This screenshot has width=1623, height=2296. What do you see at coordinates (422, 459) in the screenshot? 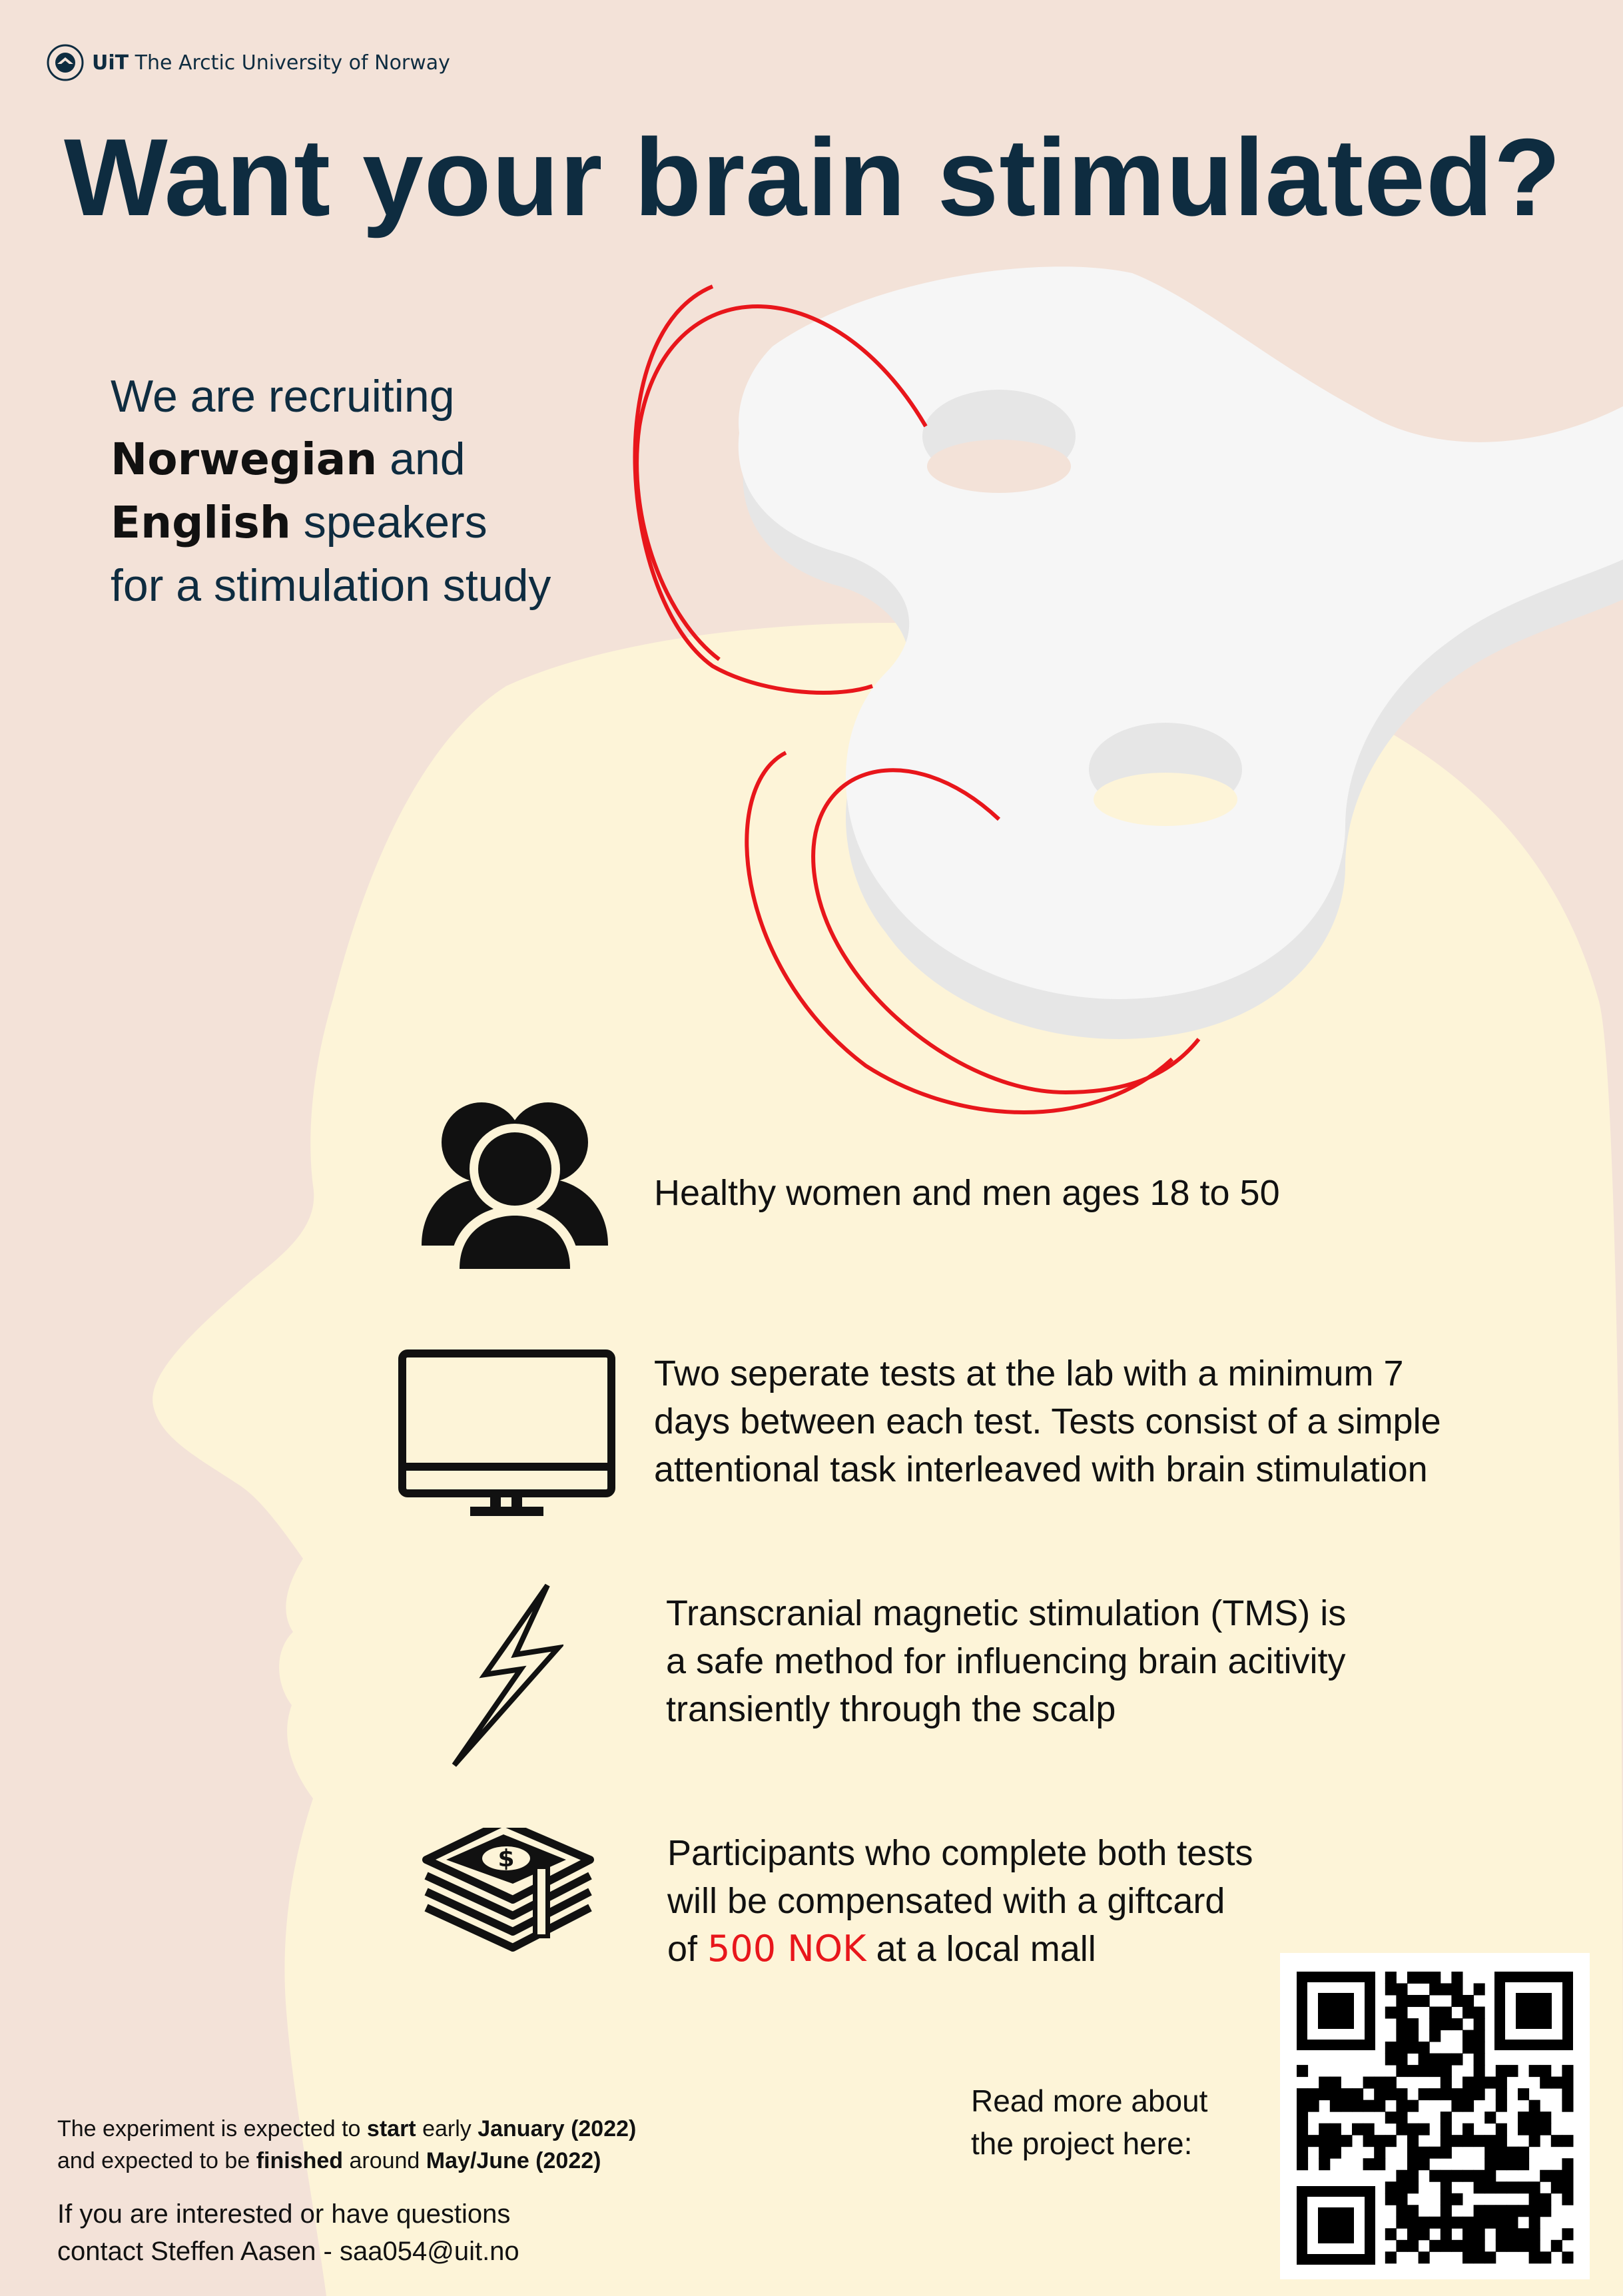
I see `intro-and: and` at bounding box center [422, 459].